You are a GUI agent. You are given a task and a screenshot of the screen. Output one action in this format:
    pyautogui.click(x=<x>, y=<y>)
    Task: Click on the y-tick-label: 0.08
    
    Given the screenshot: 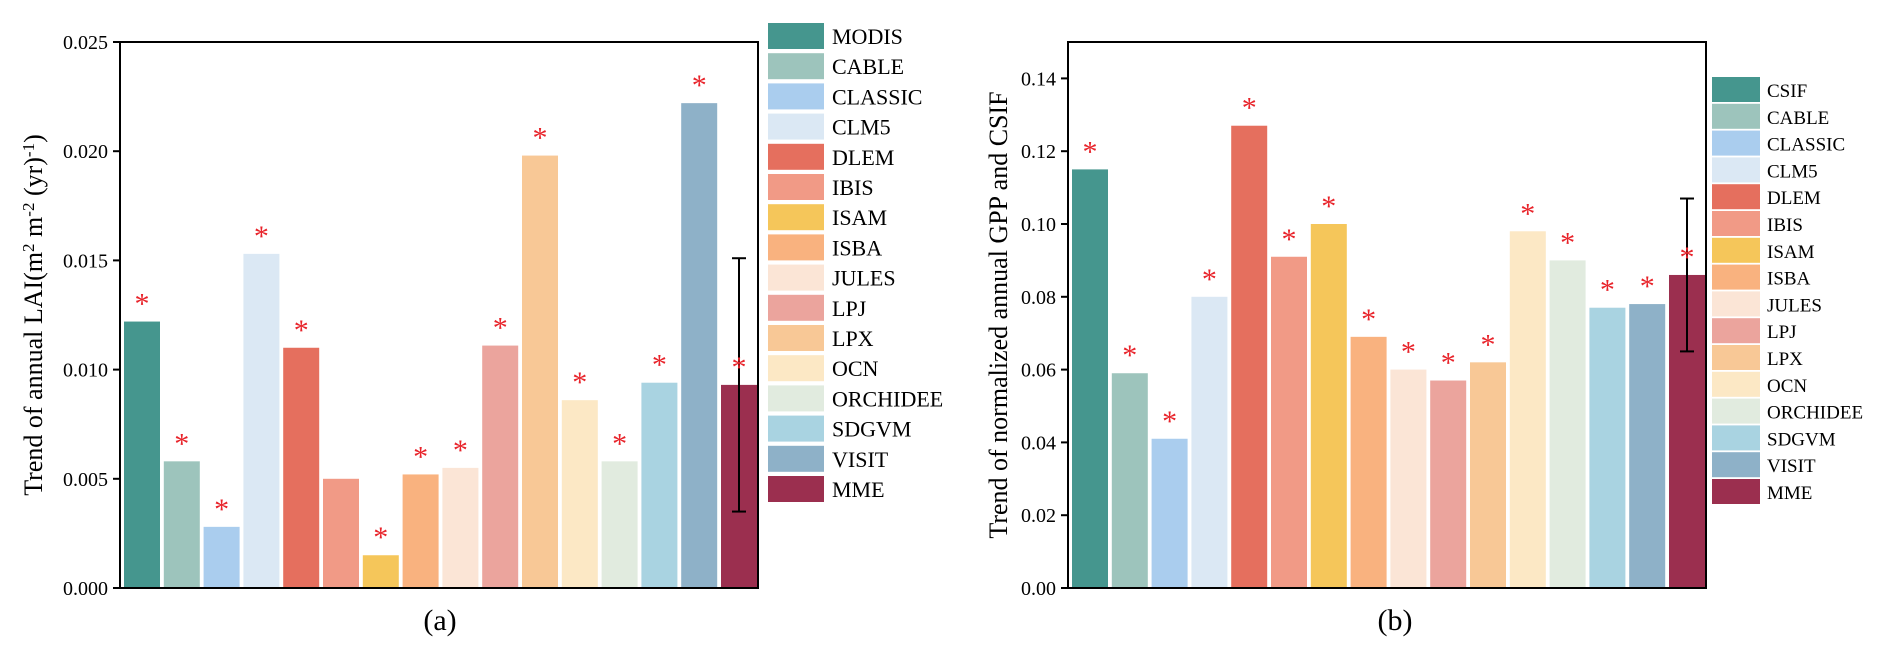 What is the action you would take?
    pyautogui.click(x=1038, y=298)
    